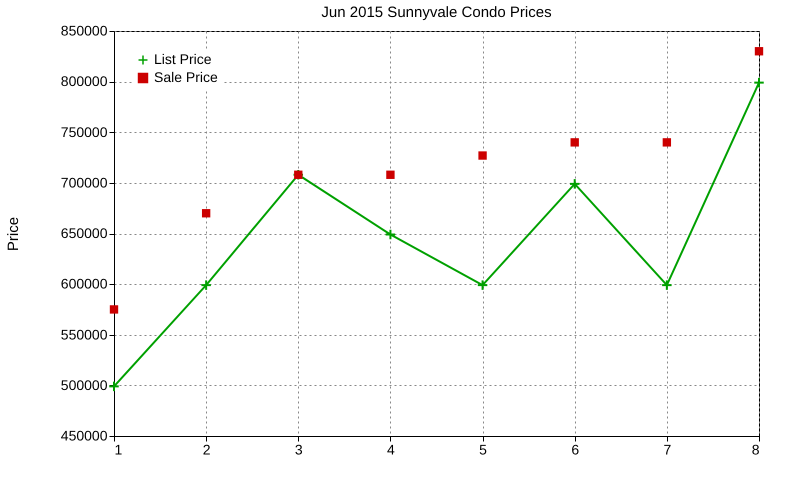  I want to click on legend-label: List Price, so click(183, 59).